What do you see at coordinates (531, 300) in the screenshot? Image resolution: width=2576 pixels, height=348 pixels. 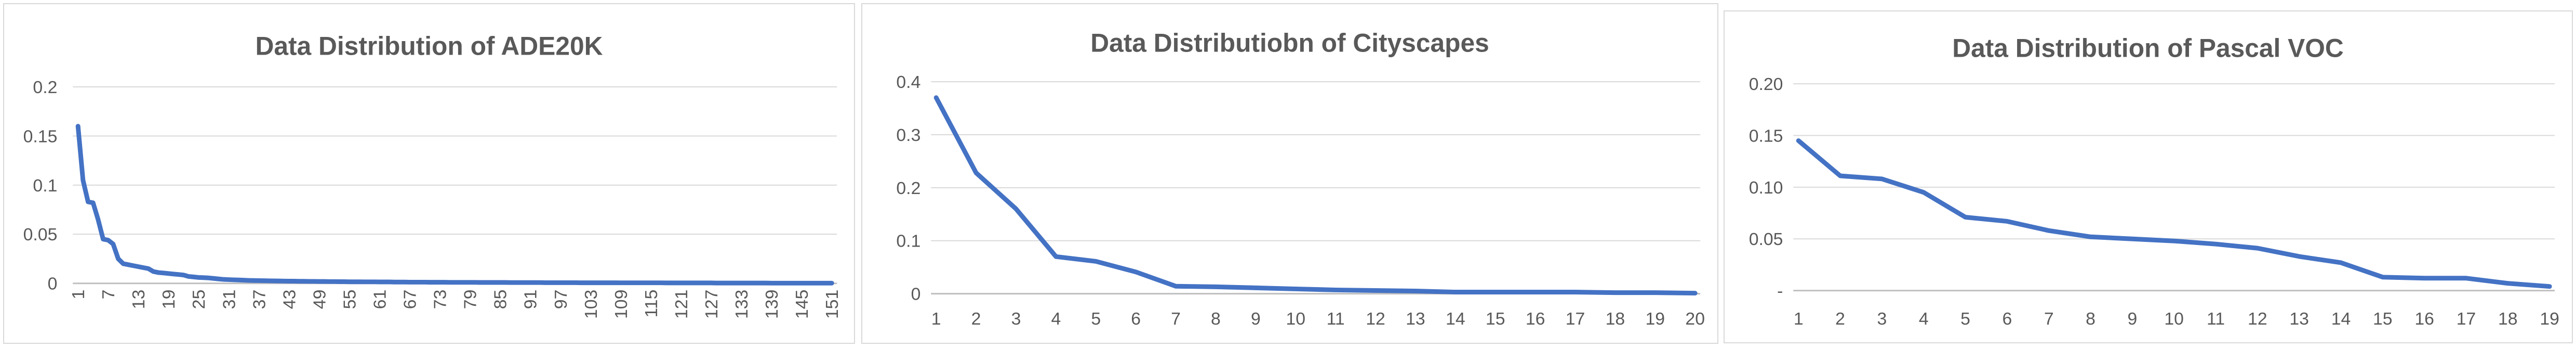 I see `x-tick-label: 91` at bounding box center [531, 300].